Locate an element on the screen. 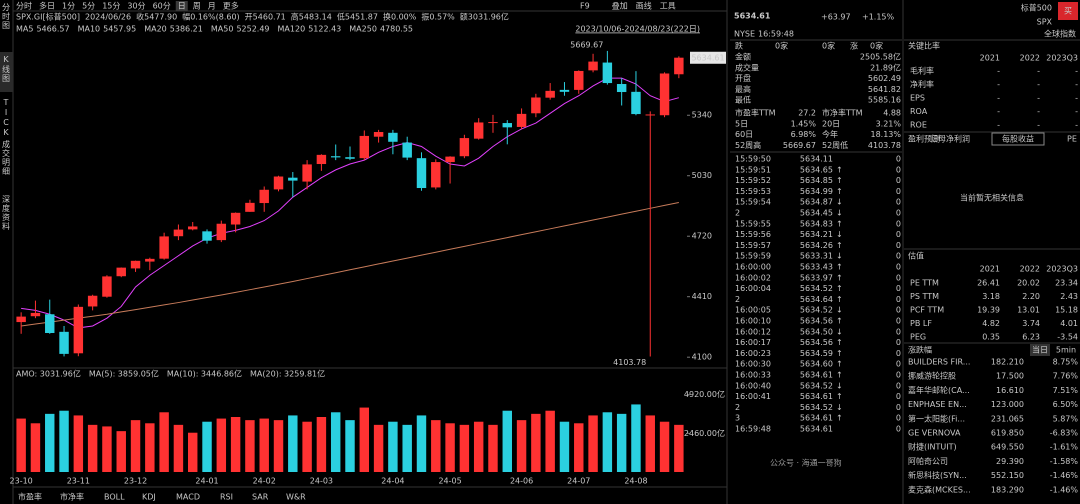  buy-button: 买 is located at coordinates (1068, 11).